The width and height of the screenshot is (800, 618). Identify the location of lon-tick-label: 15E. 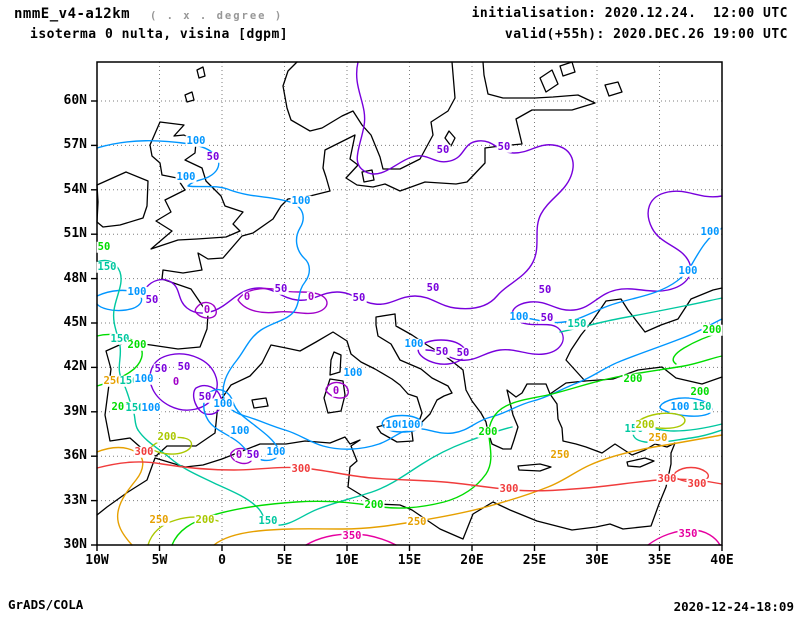
(409, 560).